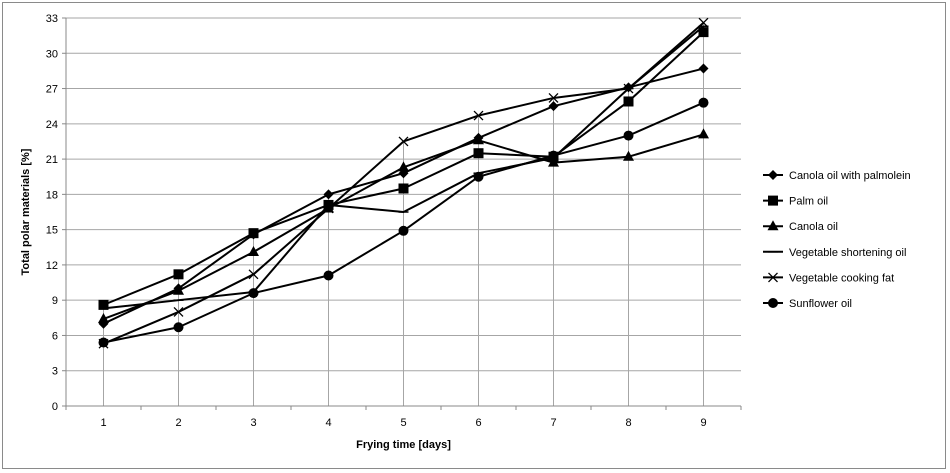 The image size is (950, 473). What do you see at coordinates (178, 423) in the screenshot?
I see `x-tick-label: 2` at bounding box center [178, 423].